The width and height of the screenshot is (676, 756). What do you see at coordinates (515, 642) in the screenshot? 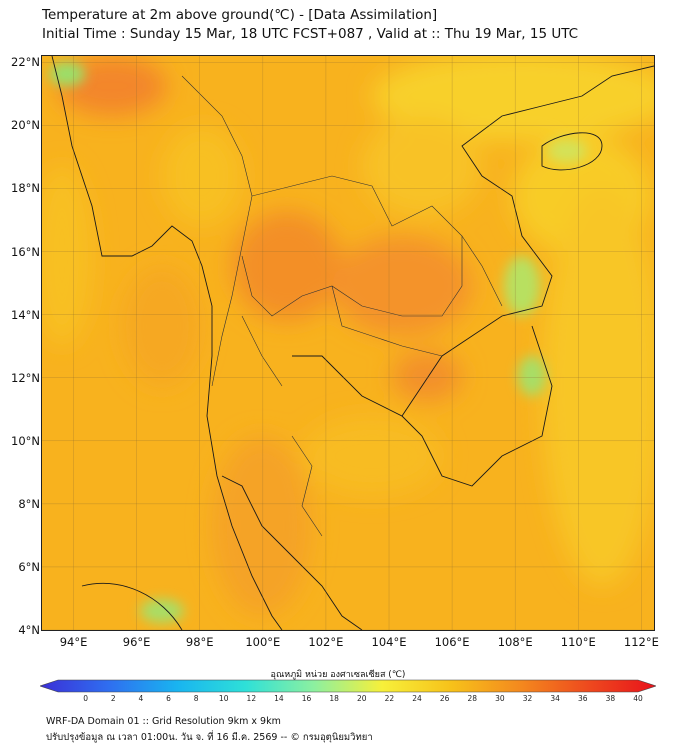
I see `longitude-label: 108°E` at bounding box center [515, 642].